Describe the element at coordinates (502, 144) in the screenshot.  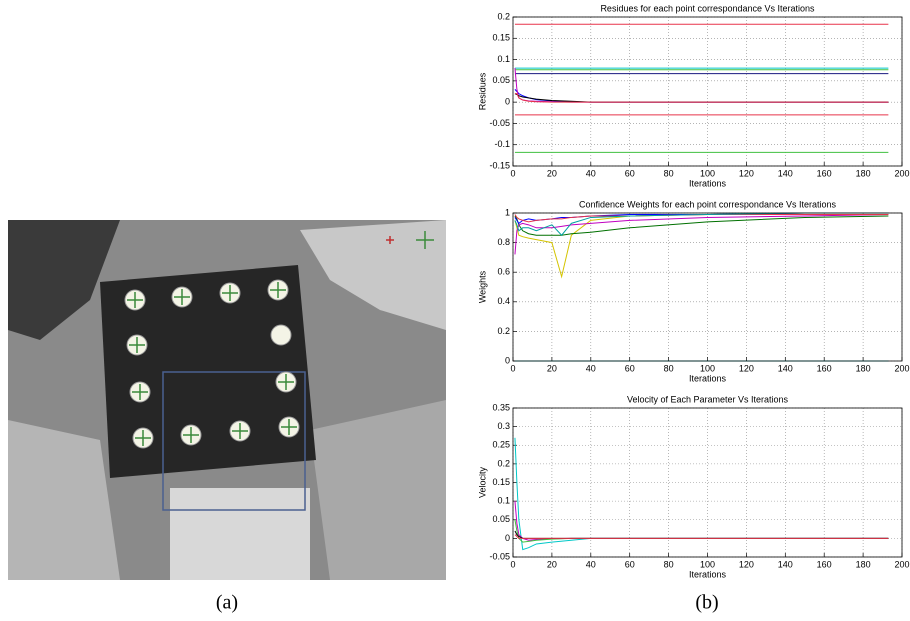
I see `y-tick-label: -0.1` at that location.